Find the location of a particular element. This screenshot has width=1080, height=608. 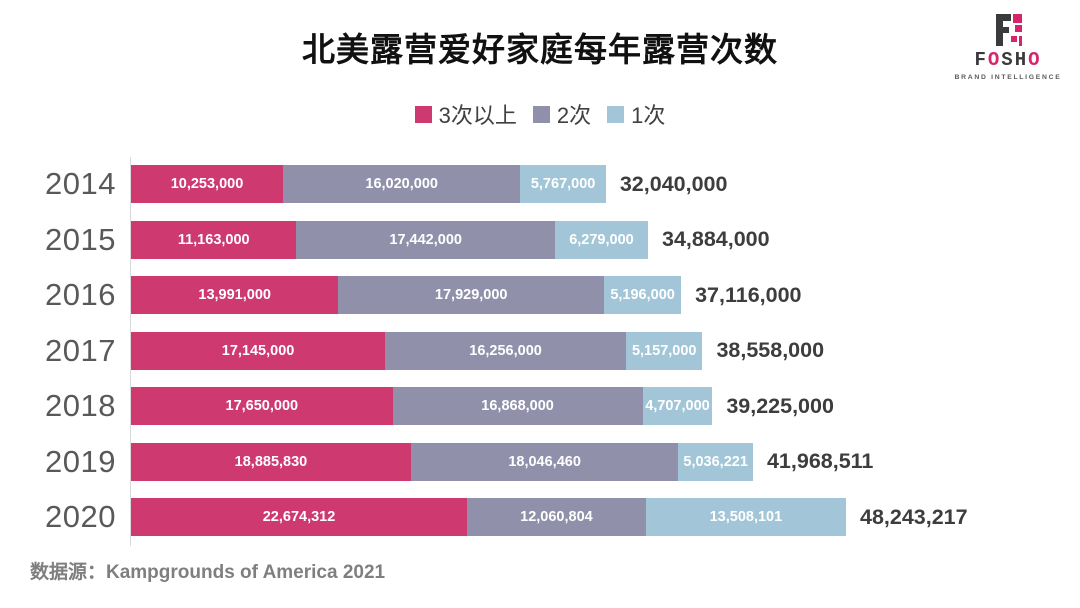

total-label: 41,968,511 is located at coordinates (820, 461).